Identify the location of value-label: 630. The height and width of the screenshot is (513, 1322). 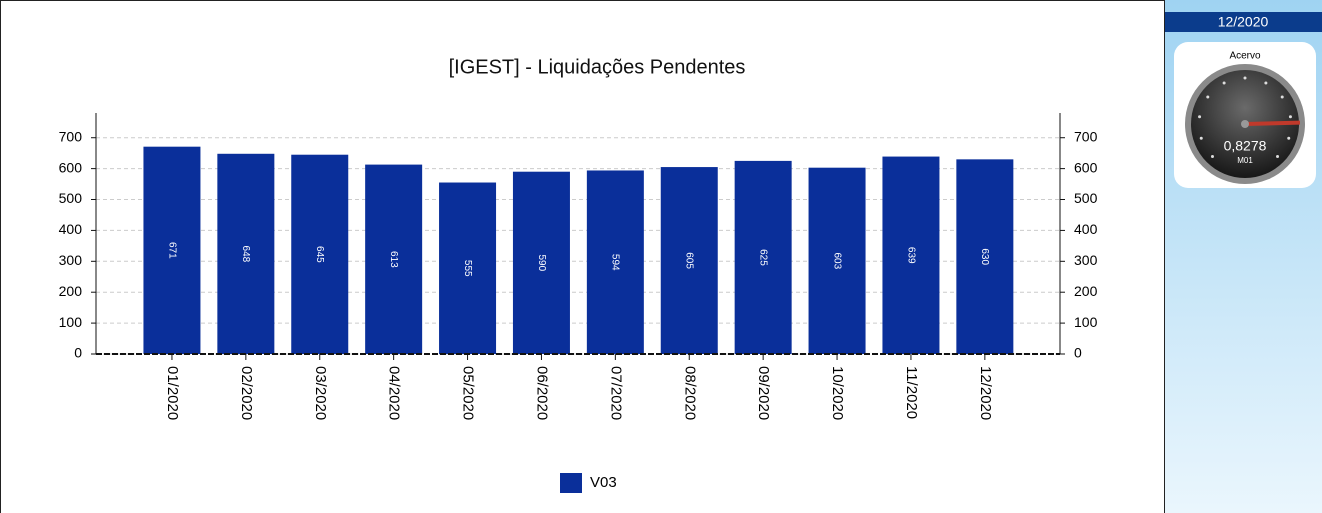
(984, 256).